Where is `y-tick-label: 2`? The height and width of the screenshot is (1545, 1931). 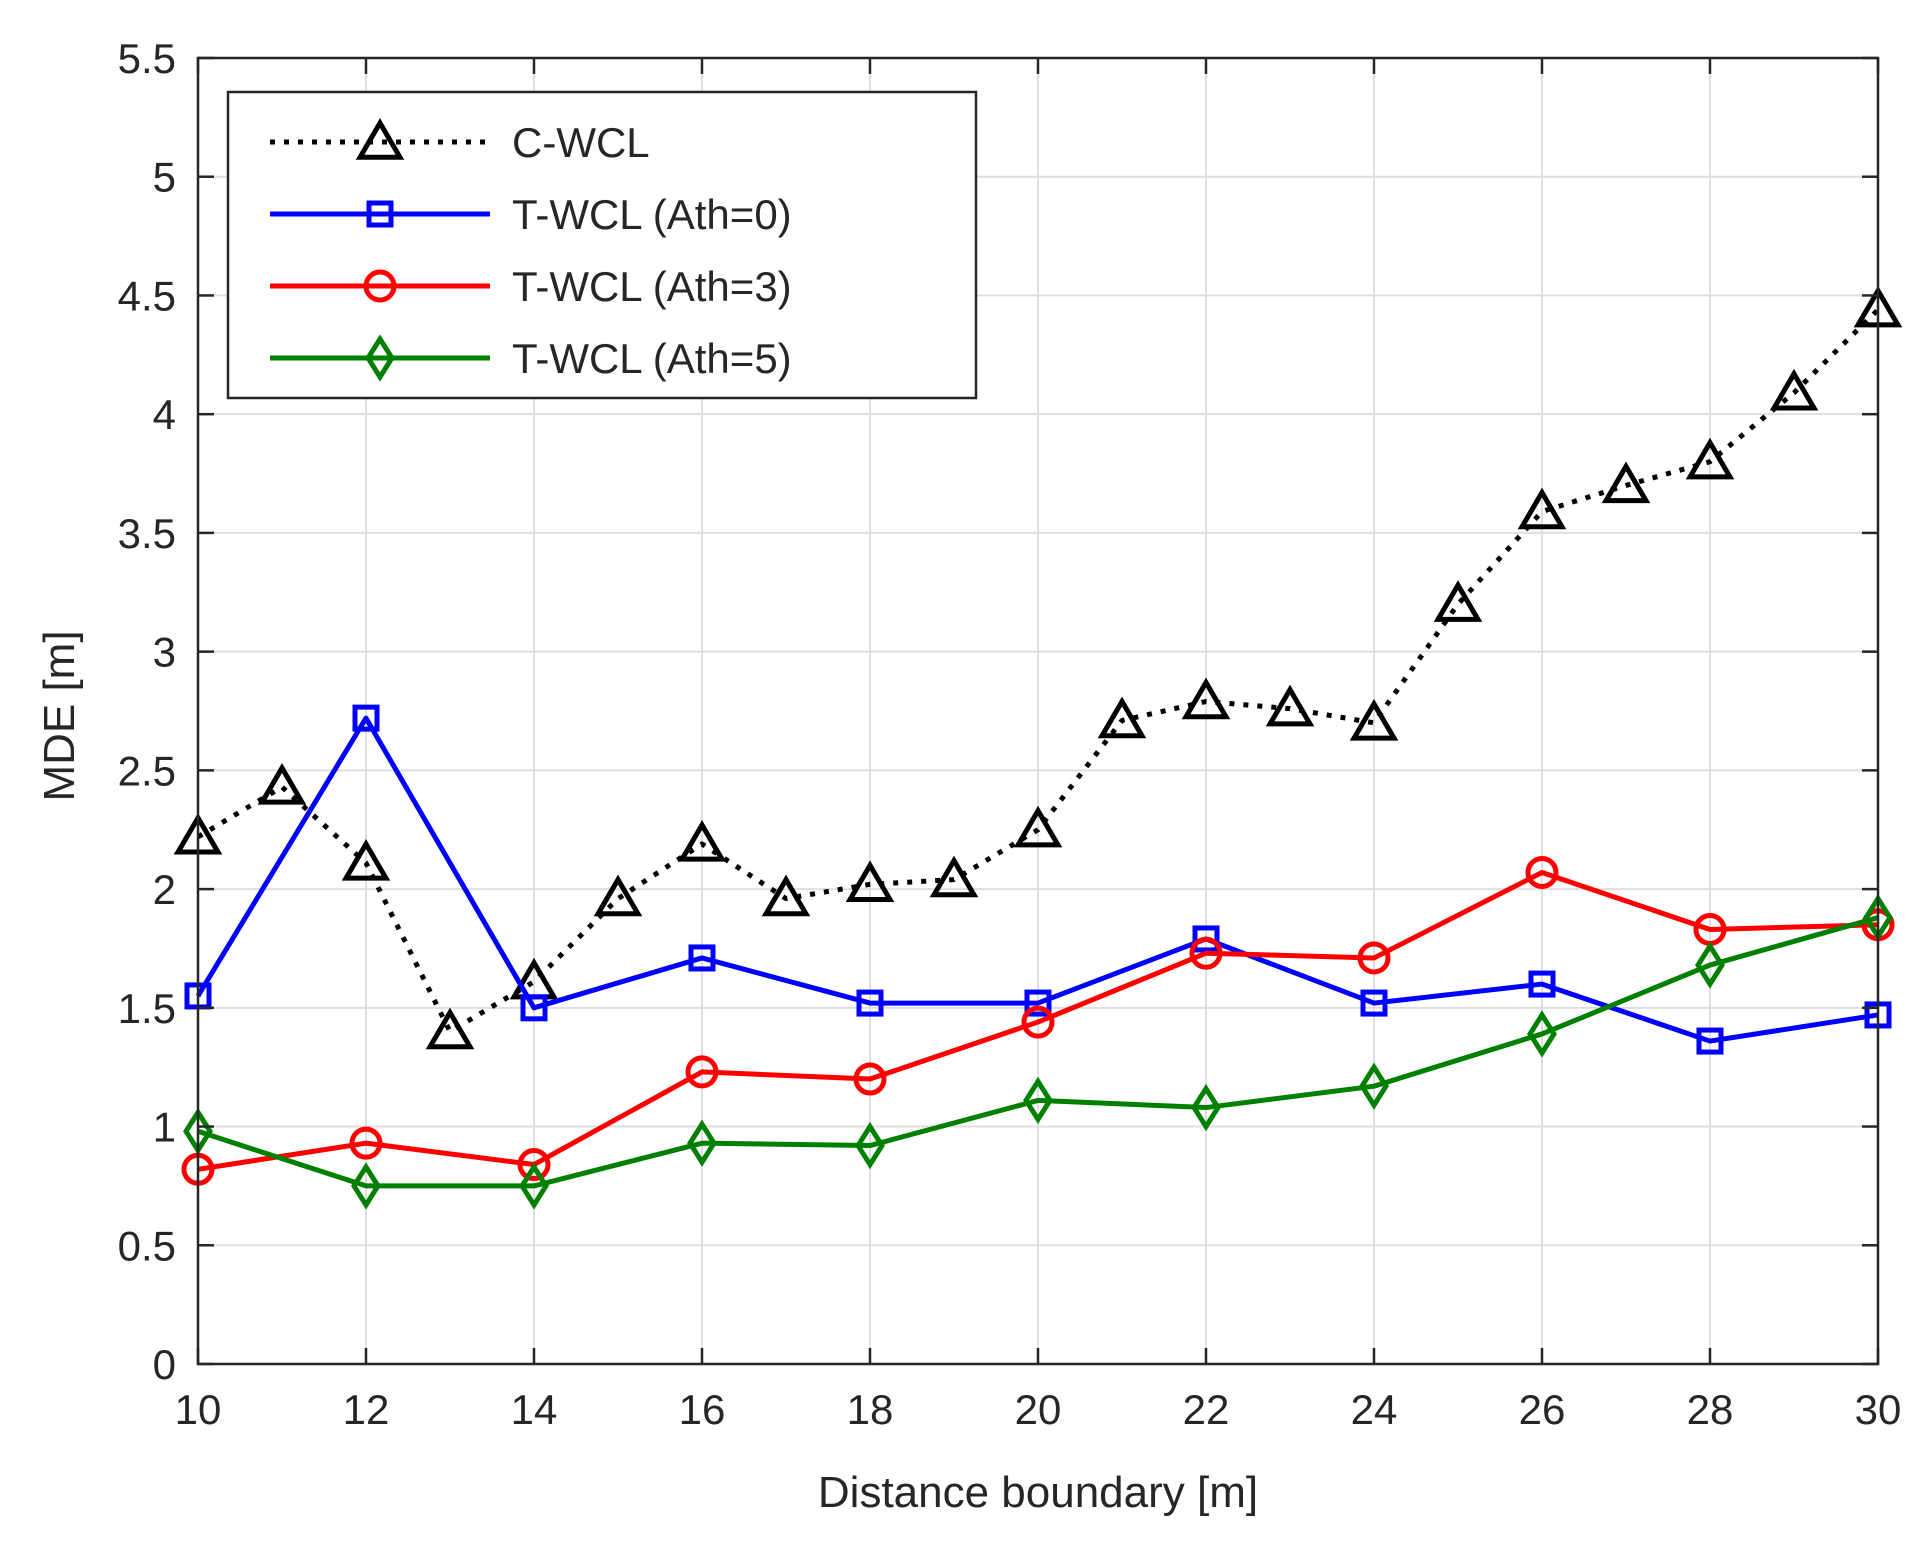
y-tick-label: 2 is located at coordinates (164, 889).